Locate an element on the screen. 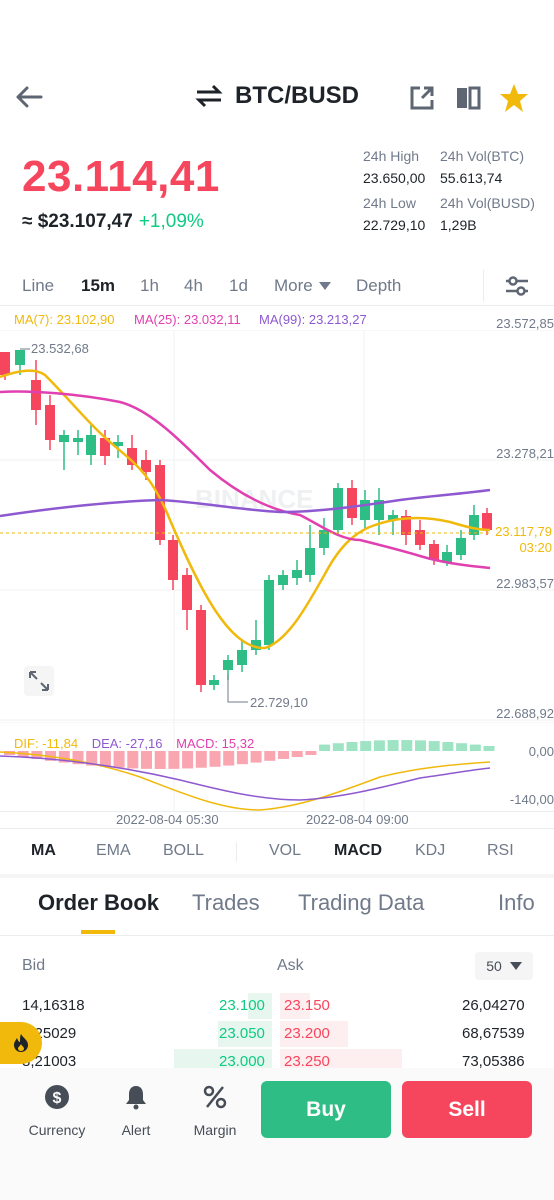 The height and width of the screenshot is (1200, 554). tab-trading-data: Trading Data is located at coordinates (361, 902).